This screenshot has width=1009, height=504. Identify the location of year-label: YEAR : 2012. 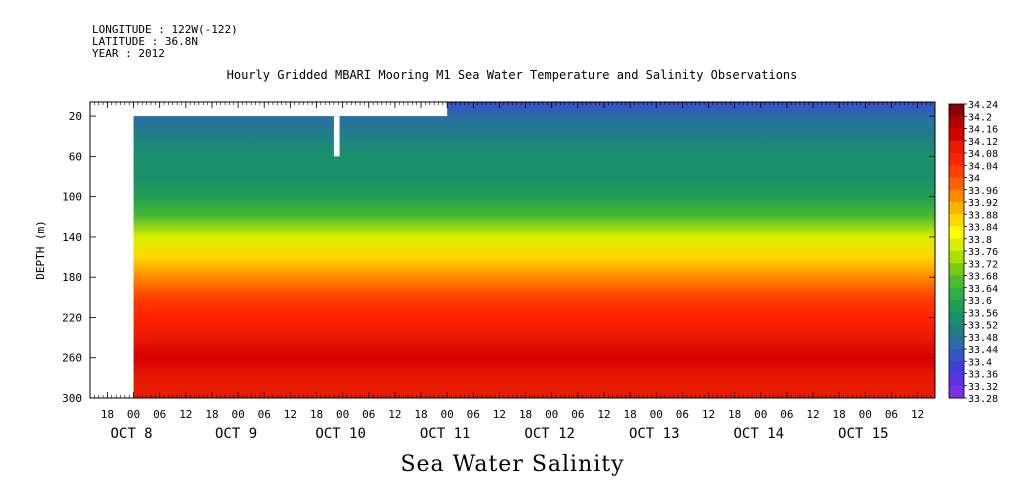
(128, 53).